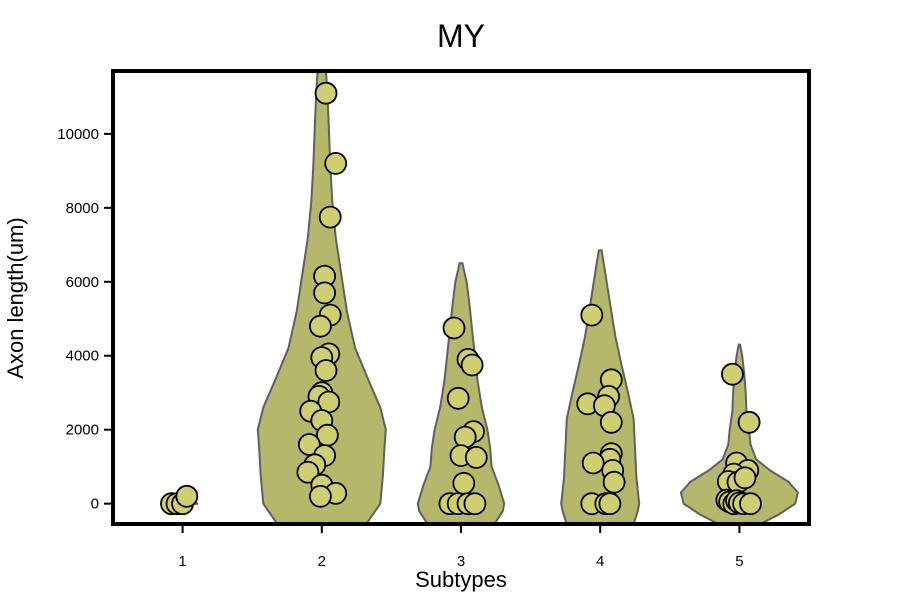 The height and width of the screenshot is (600, 900). I want to click on x-axis-ticks: 1 2 3 4 5, so click(461, 547).